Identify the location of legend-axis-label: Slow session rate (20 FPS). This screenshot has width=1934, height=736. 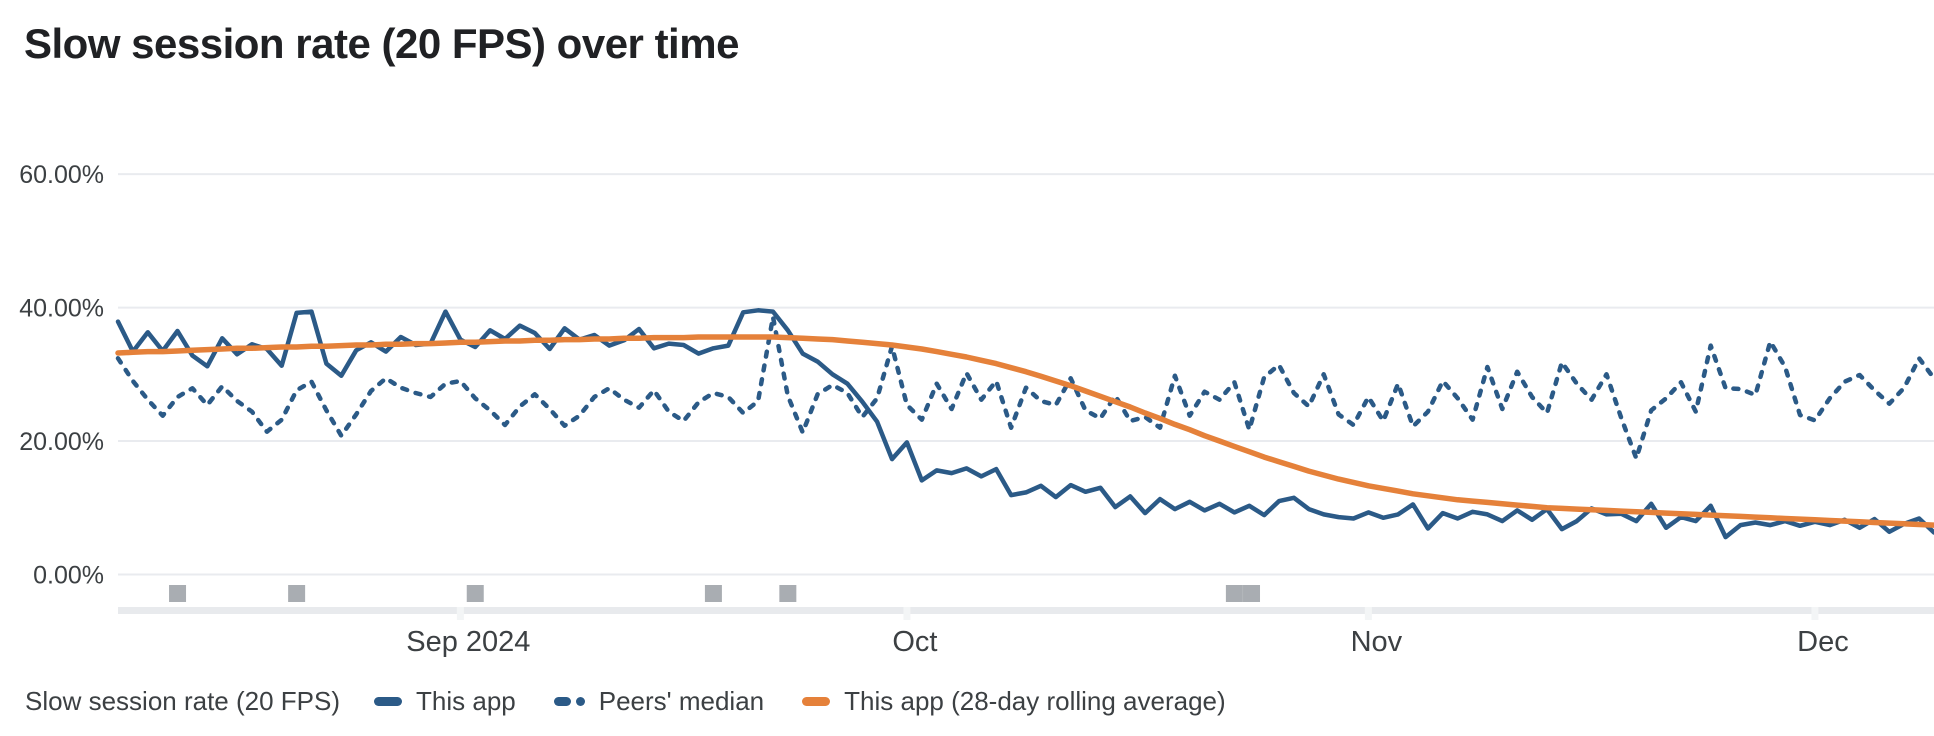
(183, 700).